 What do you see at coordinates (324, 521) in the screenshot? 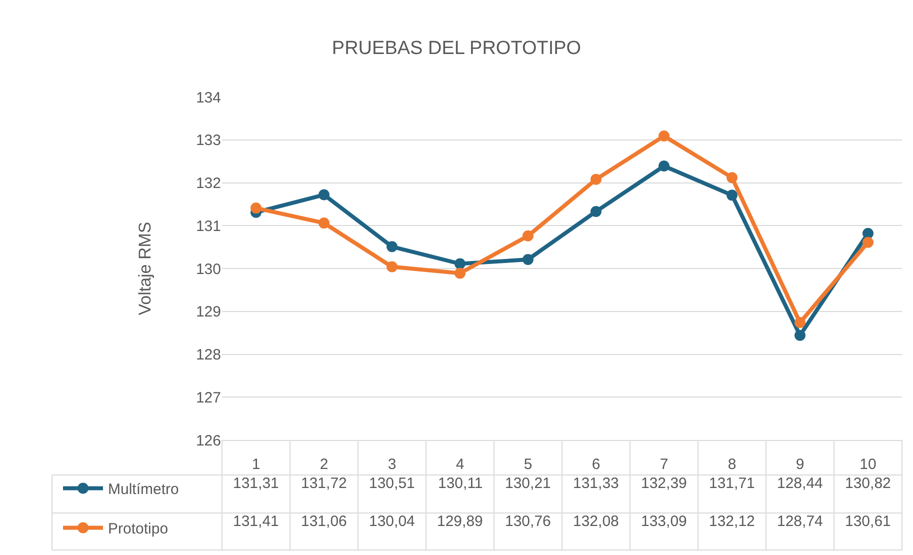
I see `data-label: 131,06` at bounding box center [324, 521].